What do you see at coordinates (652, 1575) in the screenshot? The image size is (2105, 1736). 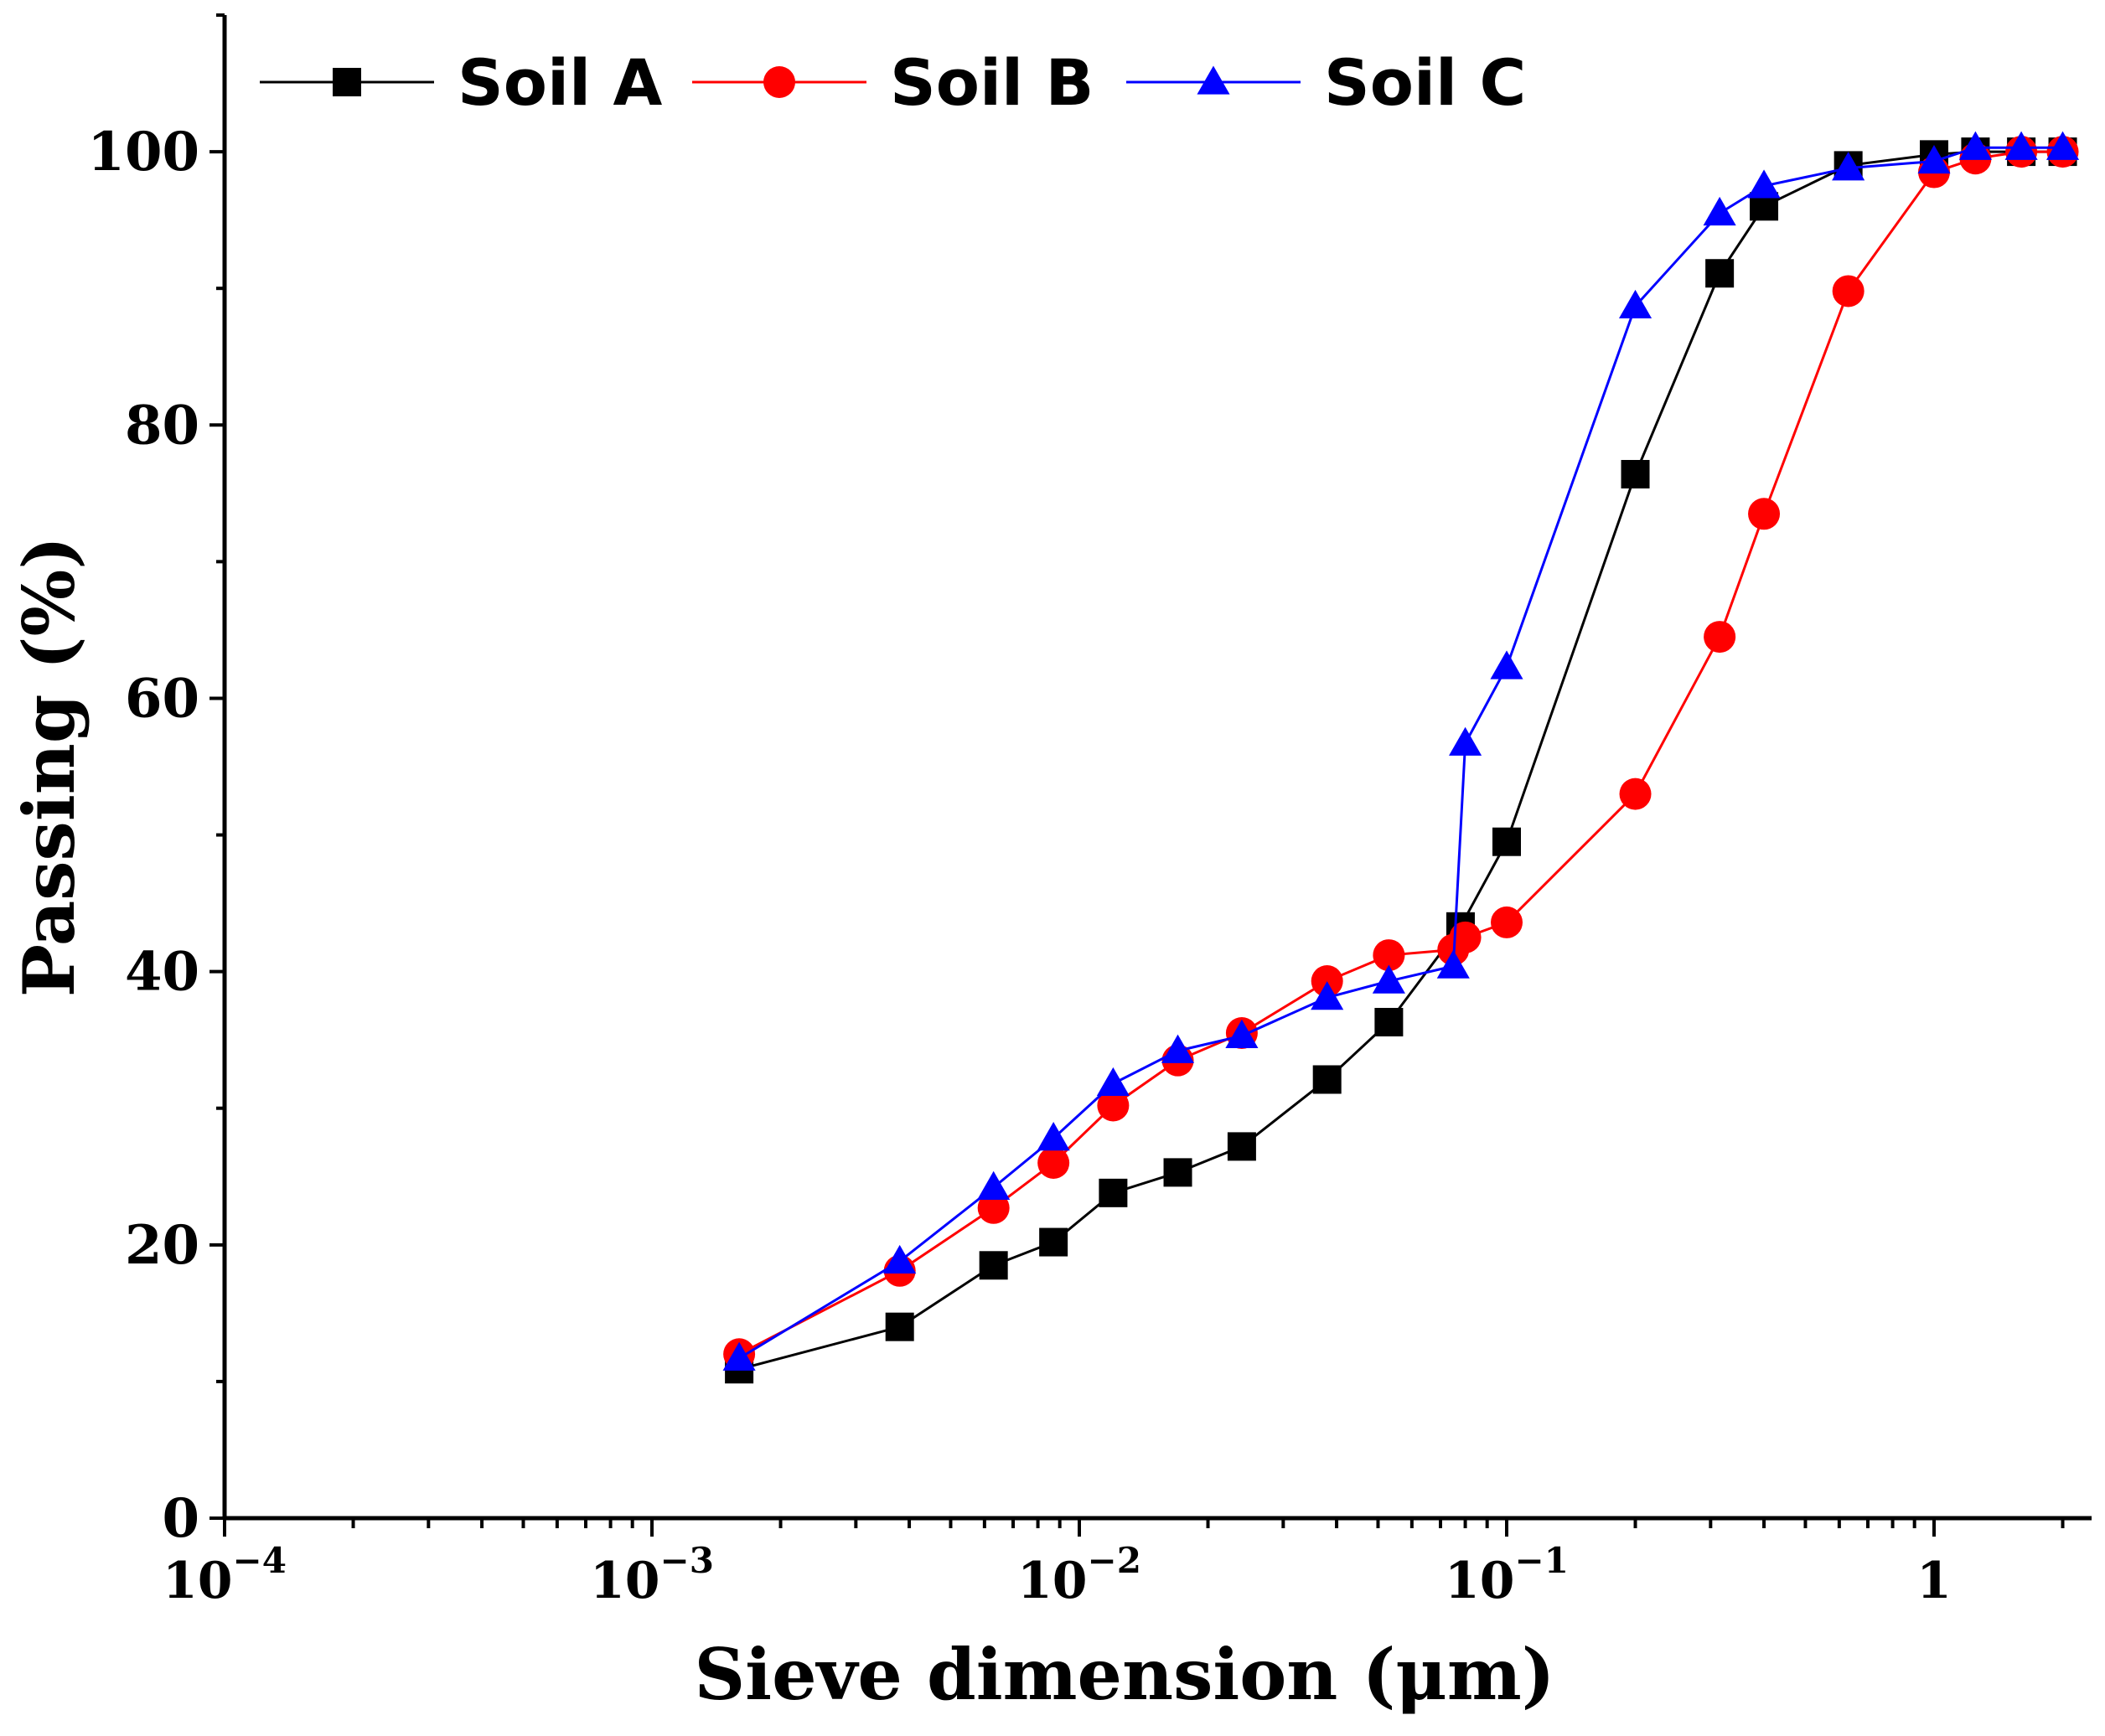 I see `x-tick-label: 10⁻³` at bounding box center [652, 1575].